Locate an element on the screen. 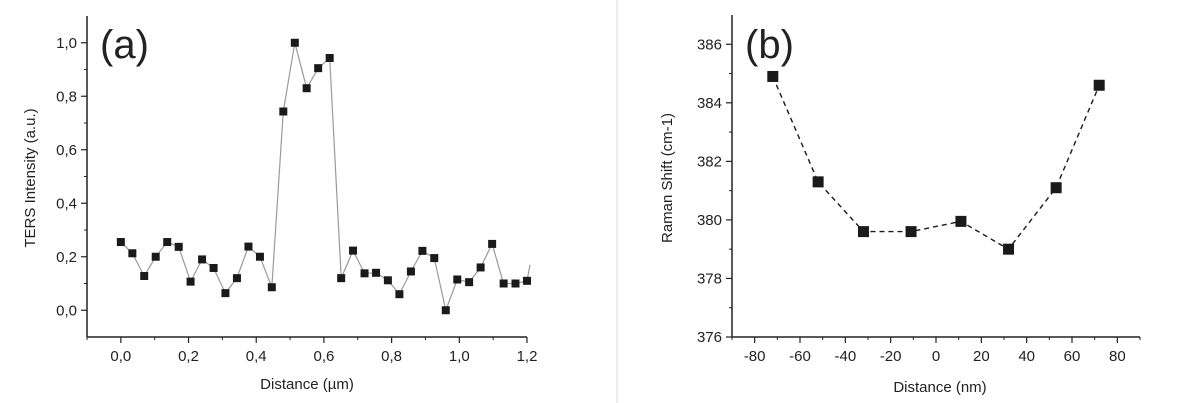 This screenshot has width=1200, height=403. x-tick-label: 60 is located at coordinates (1072, 356).